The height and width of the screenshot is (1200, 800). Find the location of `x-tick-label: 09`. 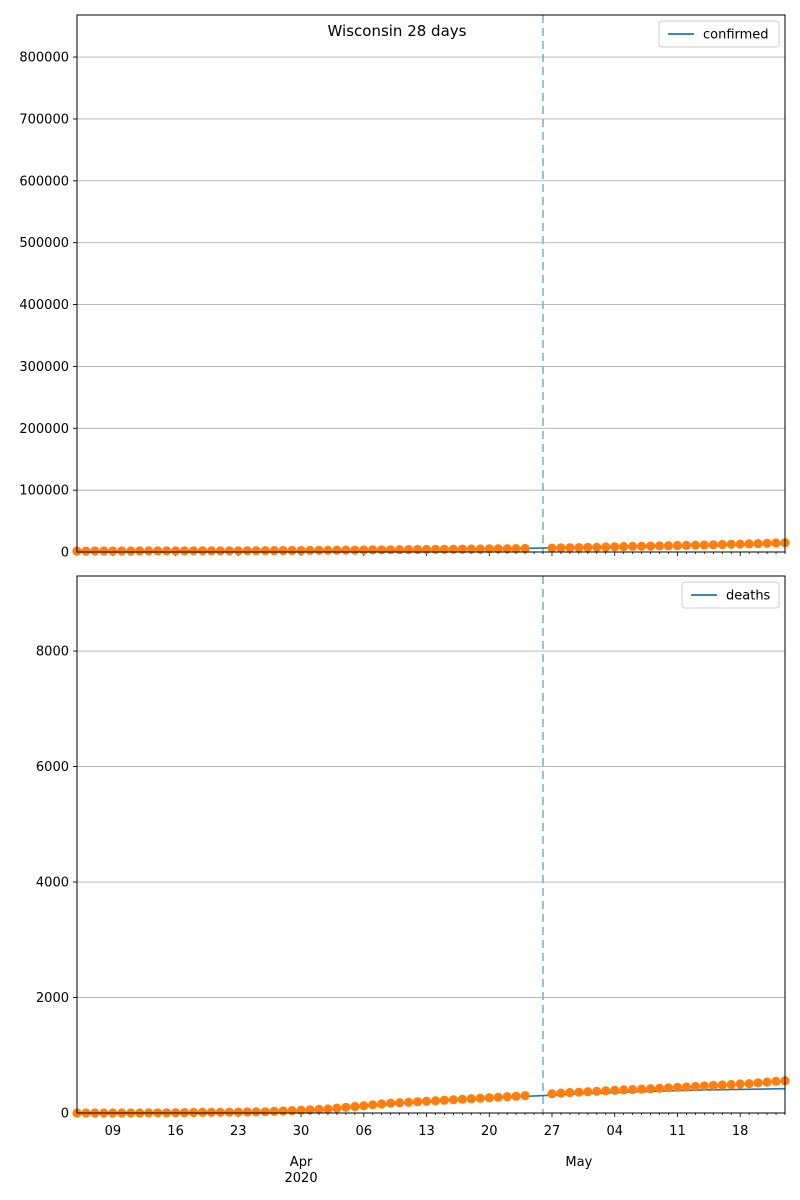

x-tick-label: 09 is located at coordinates (113, 1131).